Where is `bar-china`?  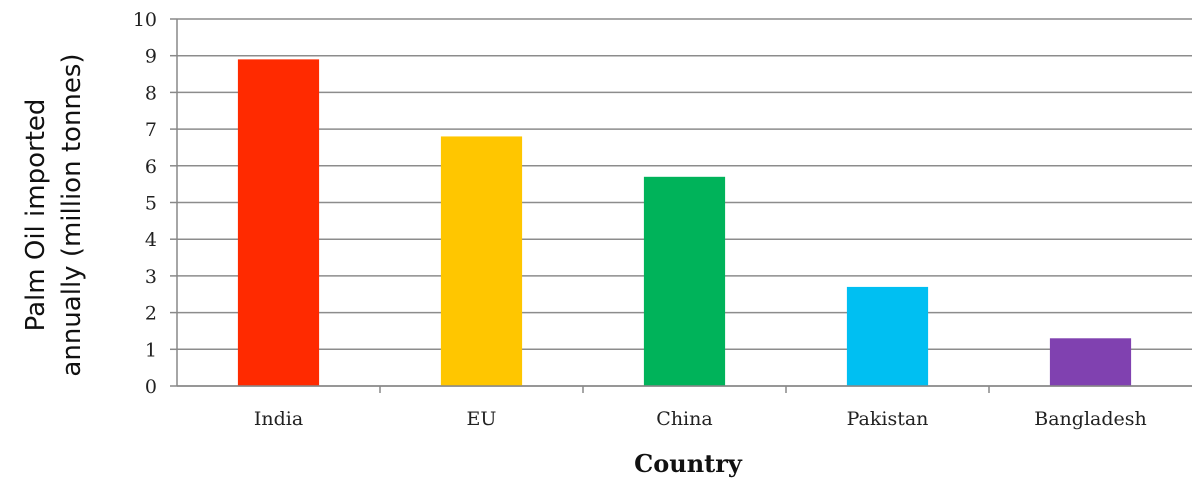 bar-china is located at coordinates (684, 281).